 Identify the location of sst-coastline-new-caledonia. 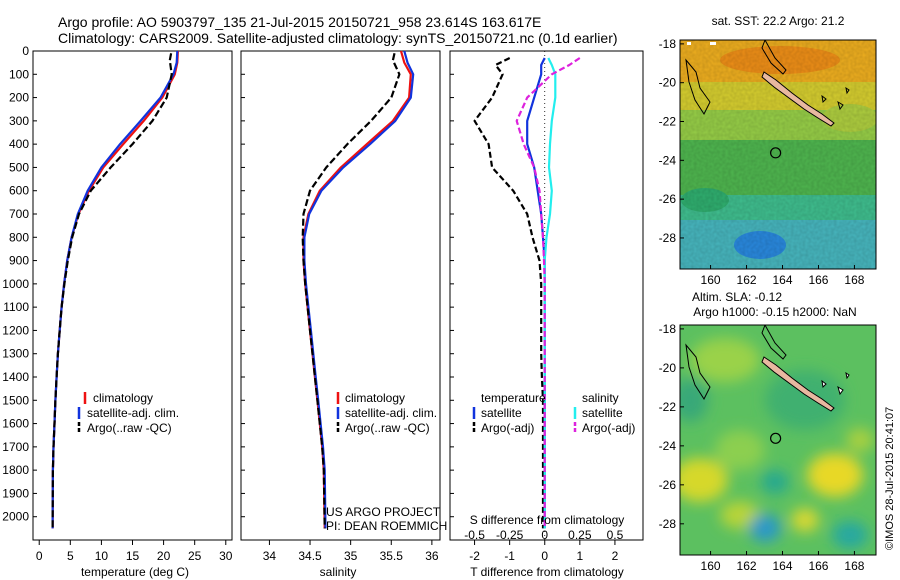
(798, 99).